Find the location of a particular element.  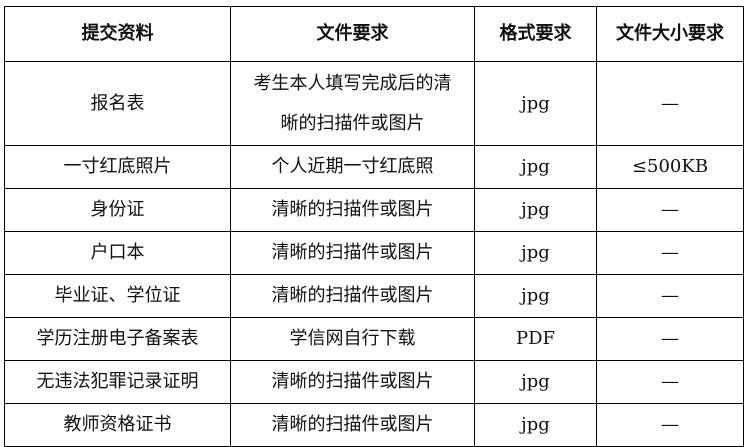

cell-material: 教师资格证书 is located at coordinates (117, 425).